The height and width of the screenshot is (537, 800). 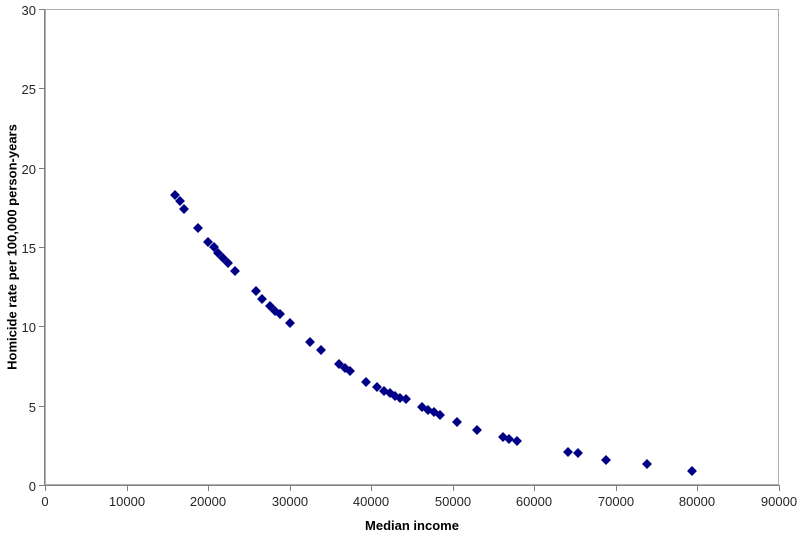 I want to click on y-tick-label: 15, so click(x=28, y=248).